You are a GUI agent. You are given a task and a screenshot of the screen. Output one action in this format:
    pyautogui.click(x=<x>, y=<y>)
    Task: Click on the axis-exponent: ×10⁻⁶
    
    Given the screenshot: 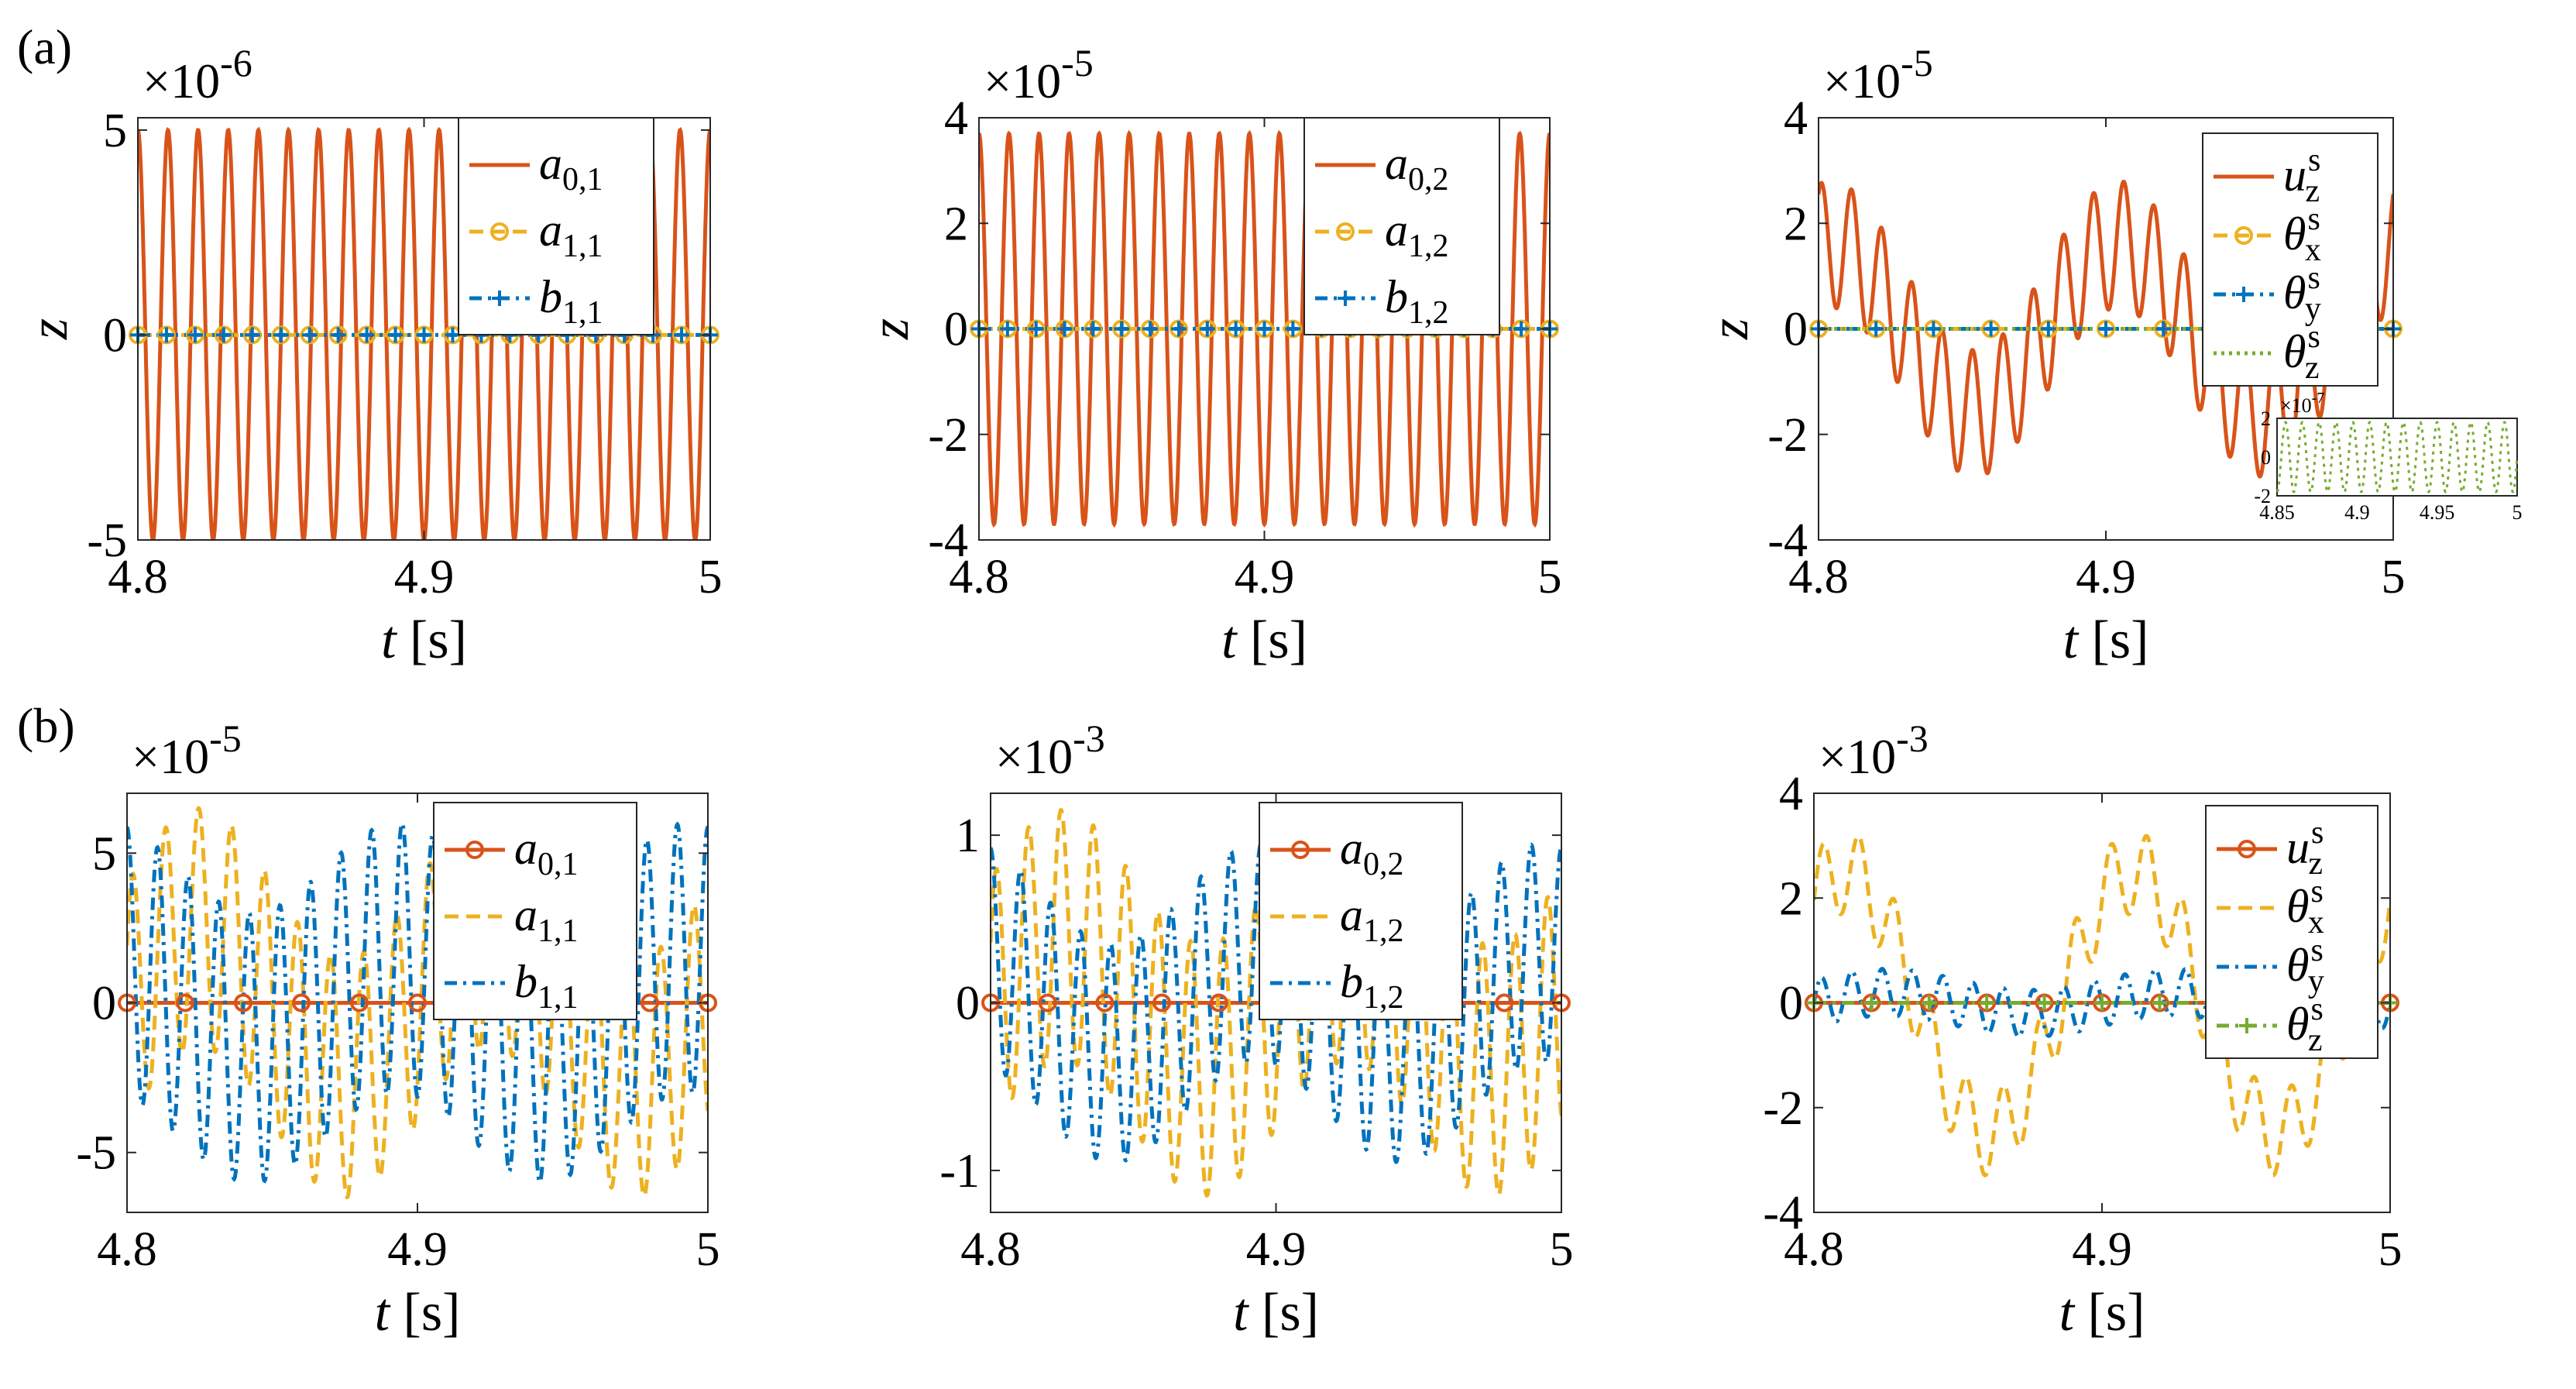 What is the action you would take?
    pyautogui.click(x=197, y=74)
    